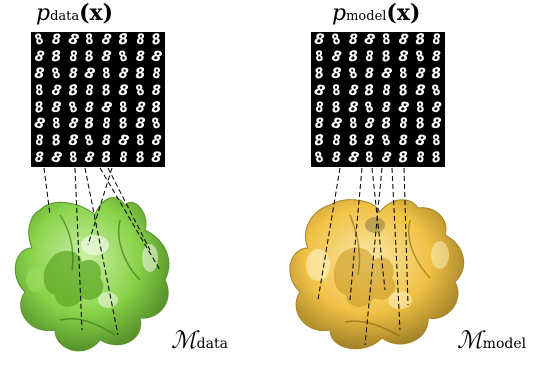  What do you see at coordinates (376, 13) in the screenshot?
I see `title-model-distribution: pmodel(x)` at bounding box center [376, 13].